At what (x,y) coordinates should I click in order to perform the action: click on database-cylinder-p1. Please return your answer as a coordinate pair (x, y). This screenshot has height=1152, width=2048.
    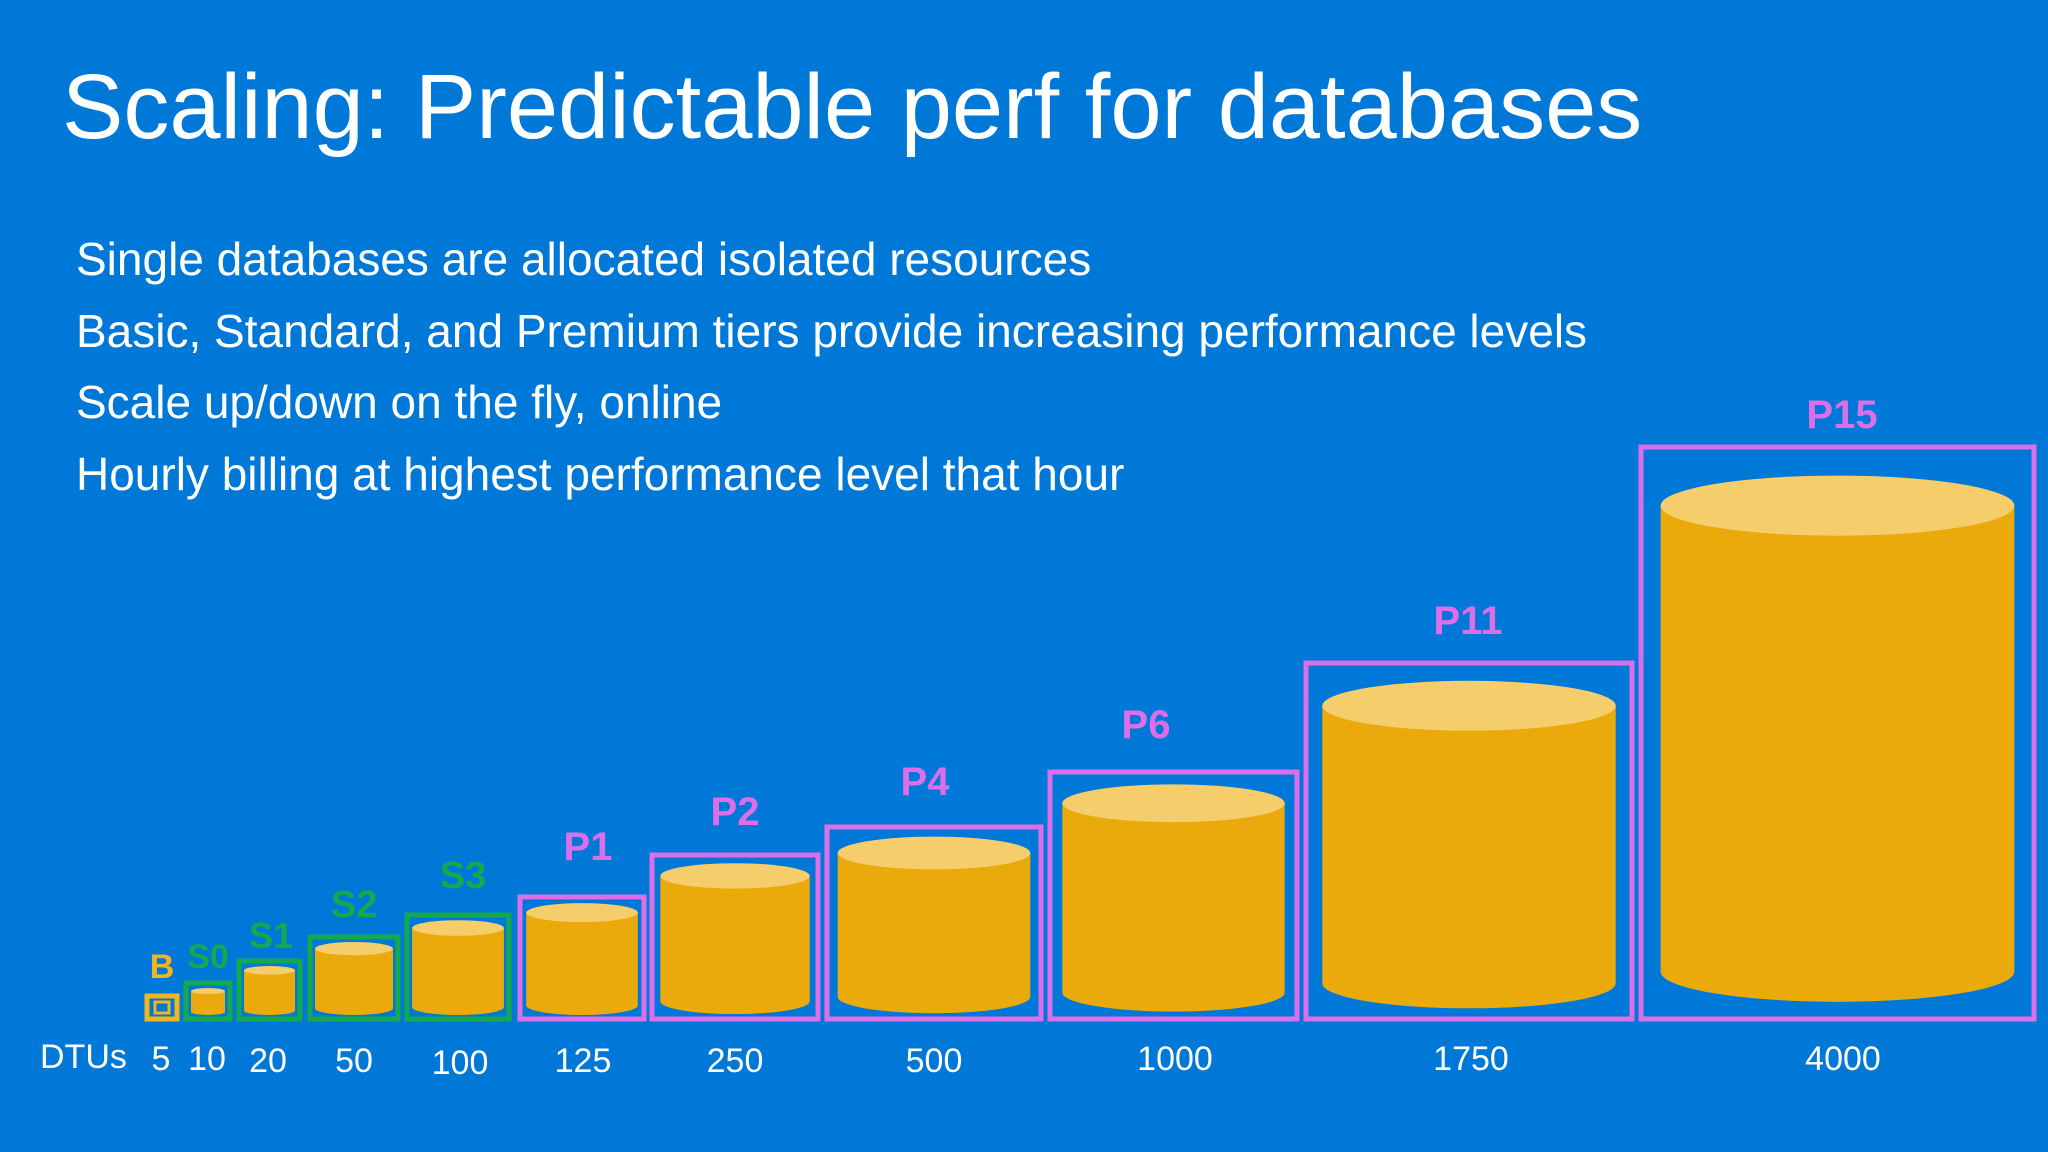
    Looking at the image, I should click on (582, 959).